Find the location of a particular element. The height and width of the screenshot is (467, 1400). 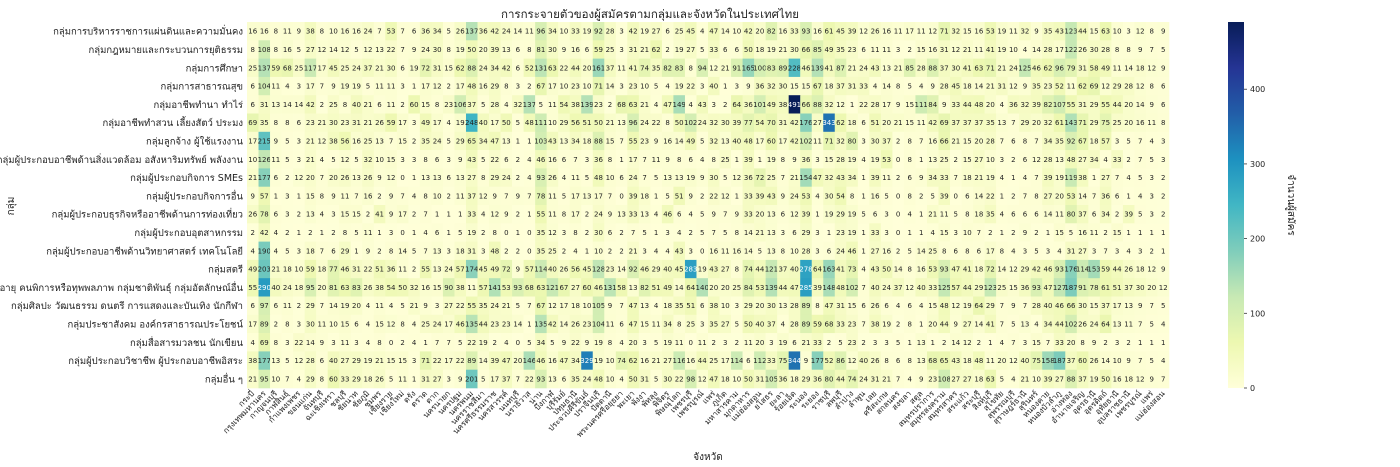

cell-value-label: 4 is located at coordinates (1002, 215).